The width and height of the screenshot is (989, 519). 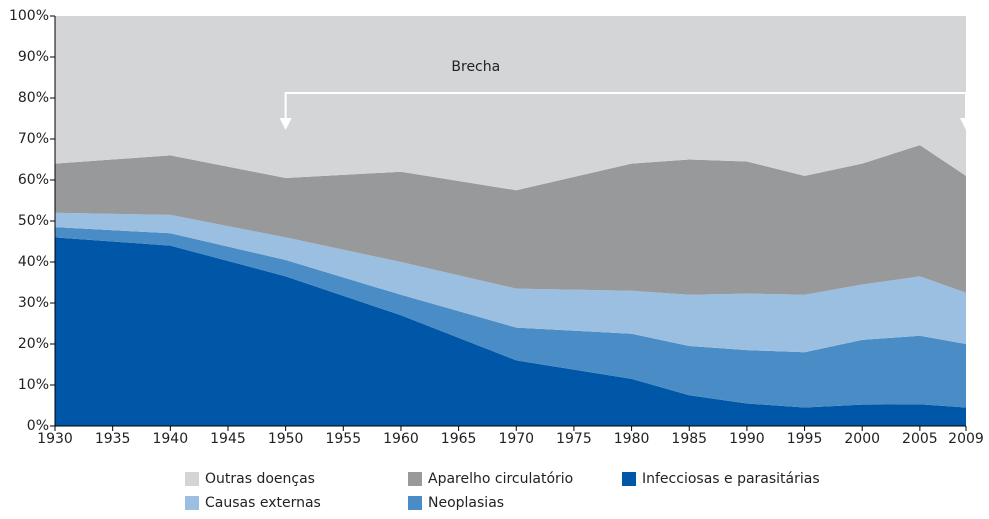 What do you see at coordinates (805, 439) in the screenshot?
I see `x-tick-label: 1995` at bounding box center [805, 439].